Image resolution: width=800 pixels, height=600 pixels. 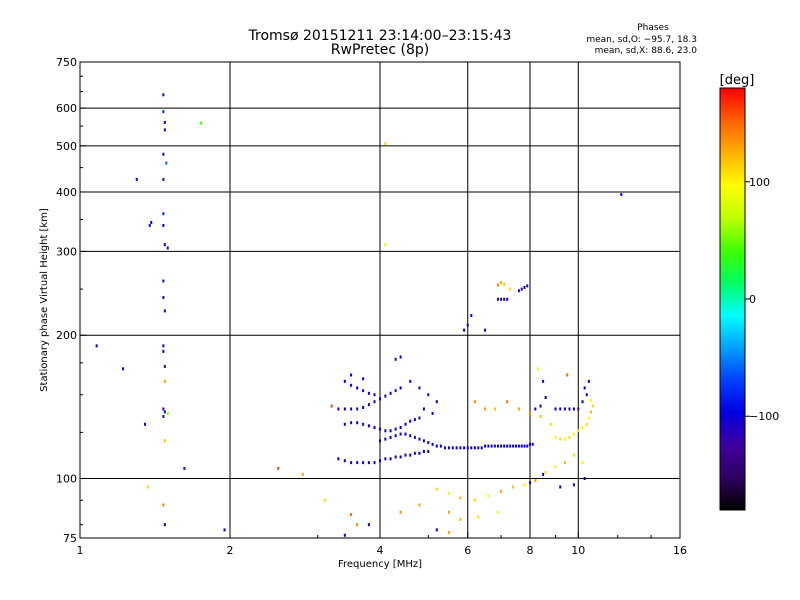 I want to click on x-tick-label: 6, so click(x=467, y=550).